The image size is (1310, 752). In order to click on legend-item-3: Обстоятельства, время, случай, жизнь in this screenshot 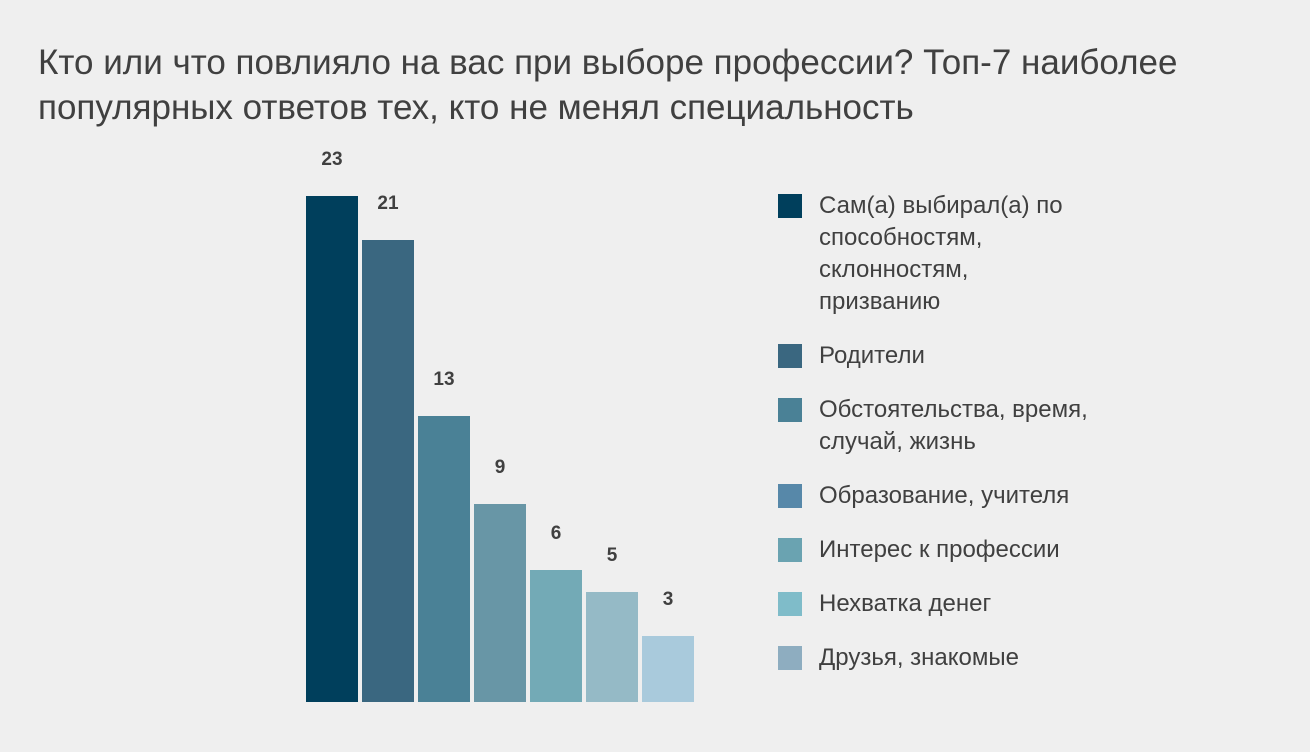, I will do `click(968, 426)`.